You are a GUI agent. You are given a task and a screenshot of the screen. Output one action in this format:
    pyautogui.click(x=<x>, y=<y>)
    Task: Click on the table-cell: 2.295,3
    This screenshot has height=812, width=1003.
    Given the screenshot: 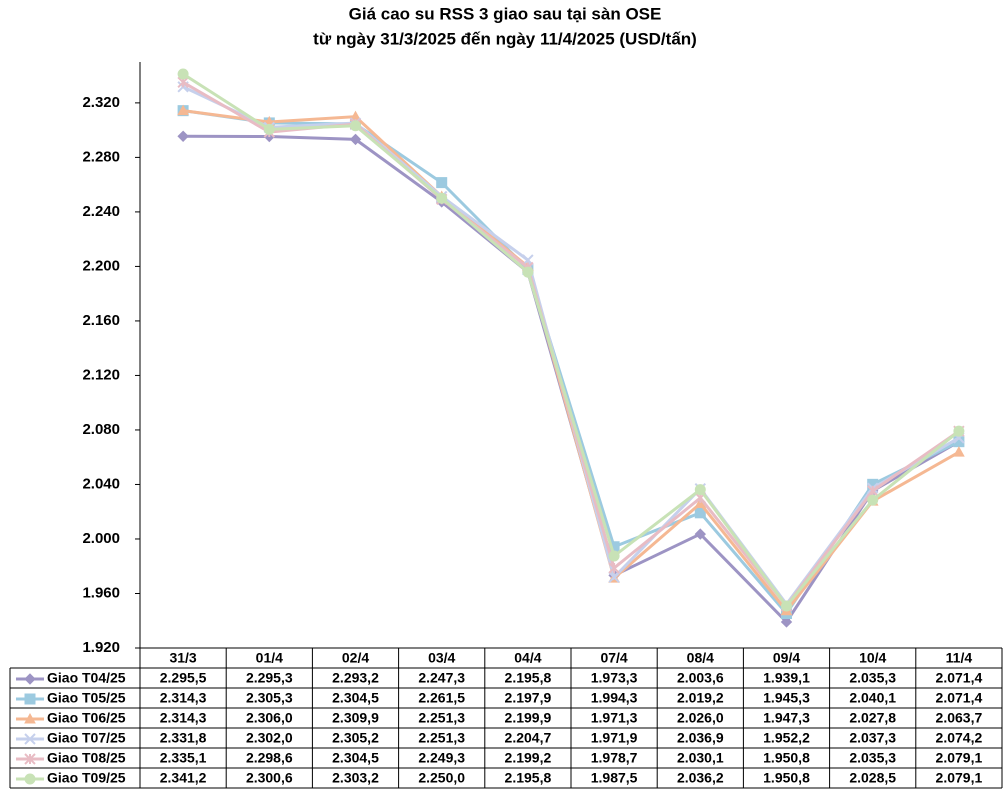 What is the action you would take?
    pyautogui.click(x=269, y=678)
    